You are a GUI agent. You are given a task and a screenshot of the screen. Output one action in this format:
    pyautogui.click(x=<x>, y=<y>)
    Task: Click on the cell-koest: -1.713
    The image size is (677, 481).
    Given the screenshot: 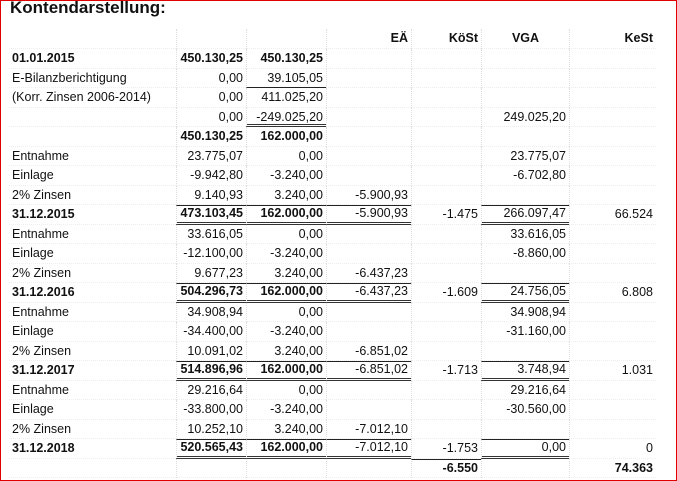 What is the action you would take?
    pyautogui.click(x=446, y=371)
    